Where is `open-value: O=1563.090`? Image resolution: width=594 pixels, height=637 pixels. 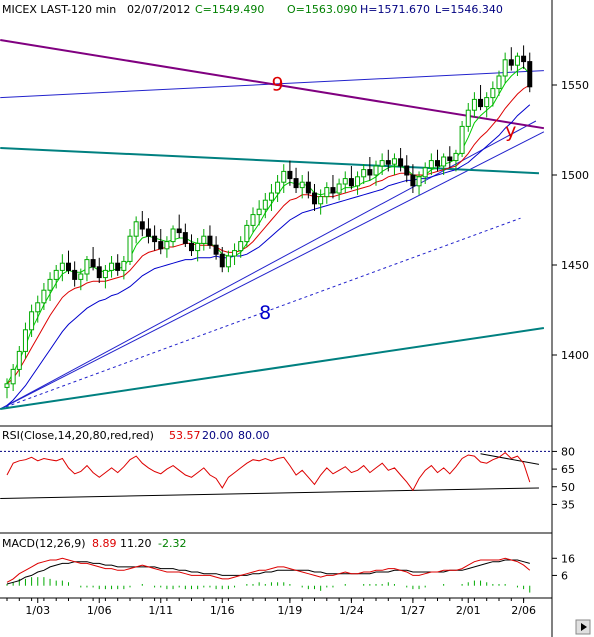
open-value: O=1563.090 is located at coordinates (322, 9).